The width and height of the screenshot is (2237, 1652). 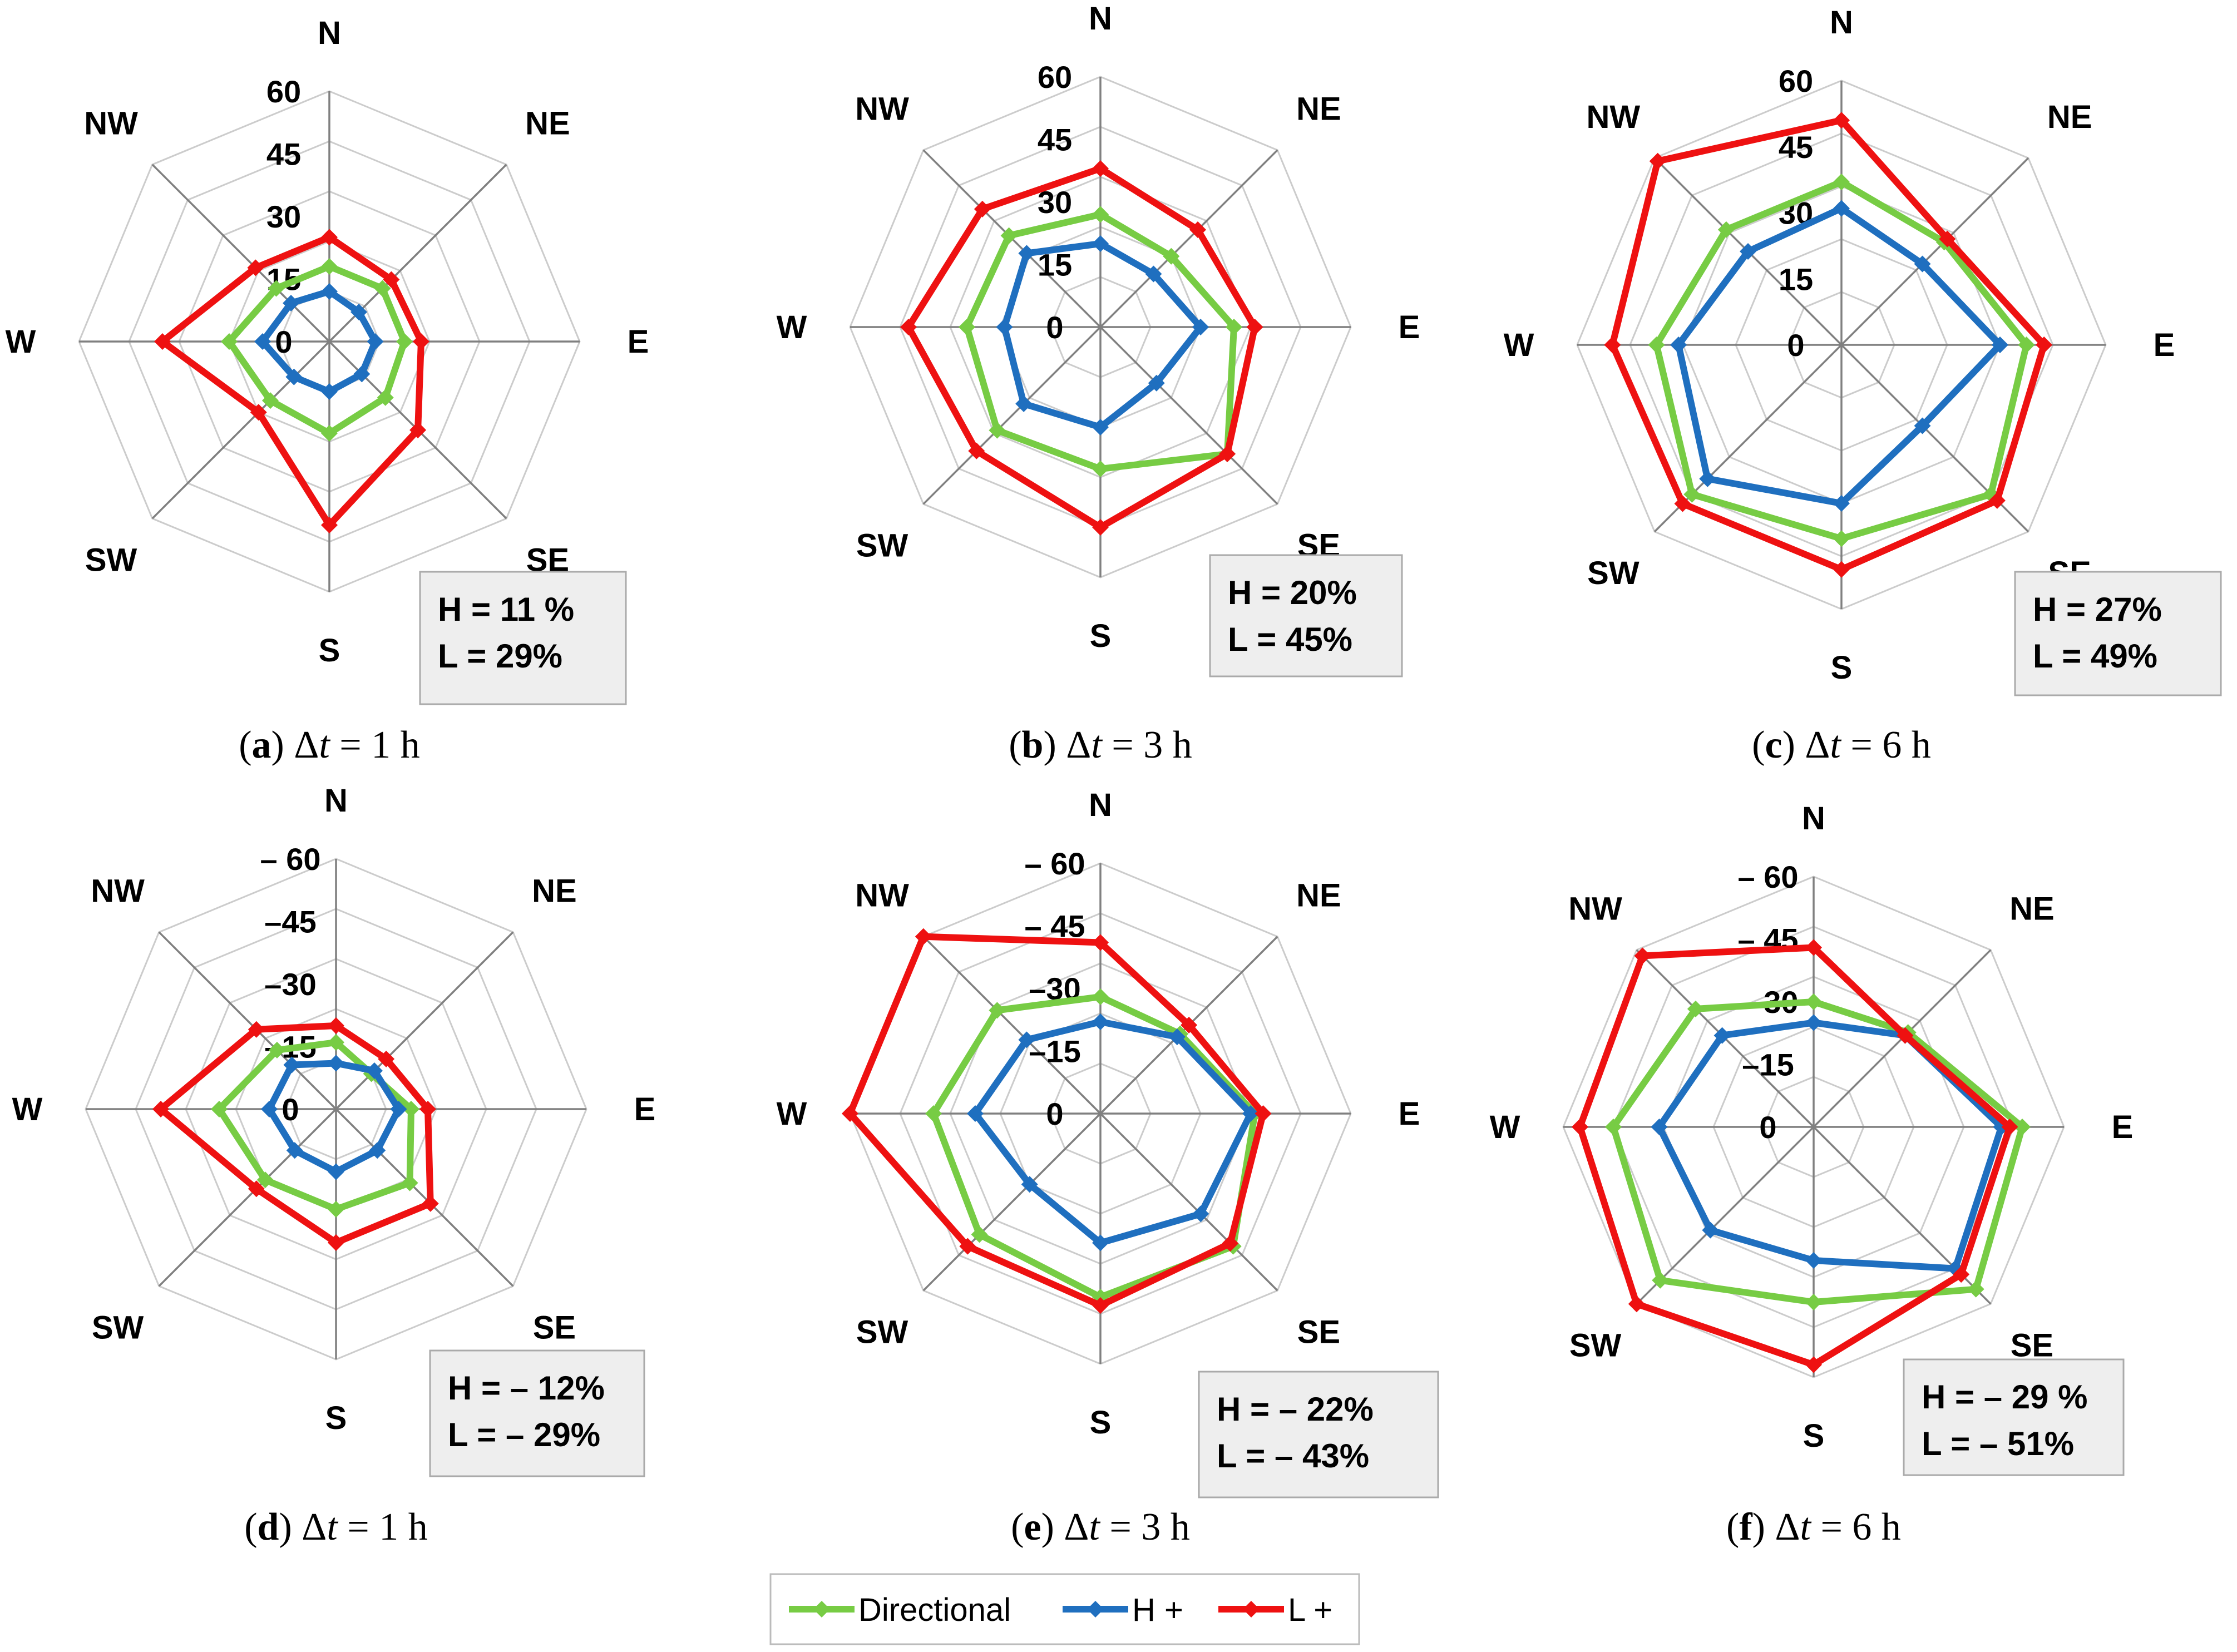 I want to click on tick-label: –15, so click(x=1768, y=1064).